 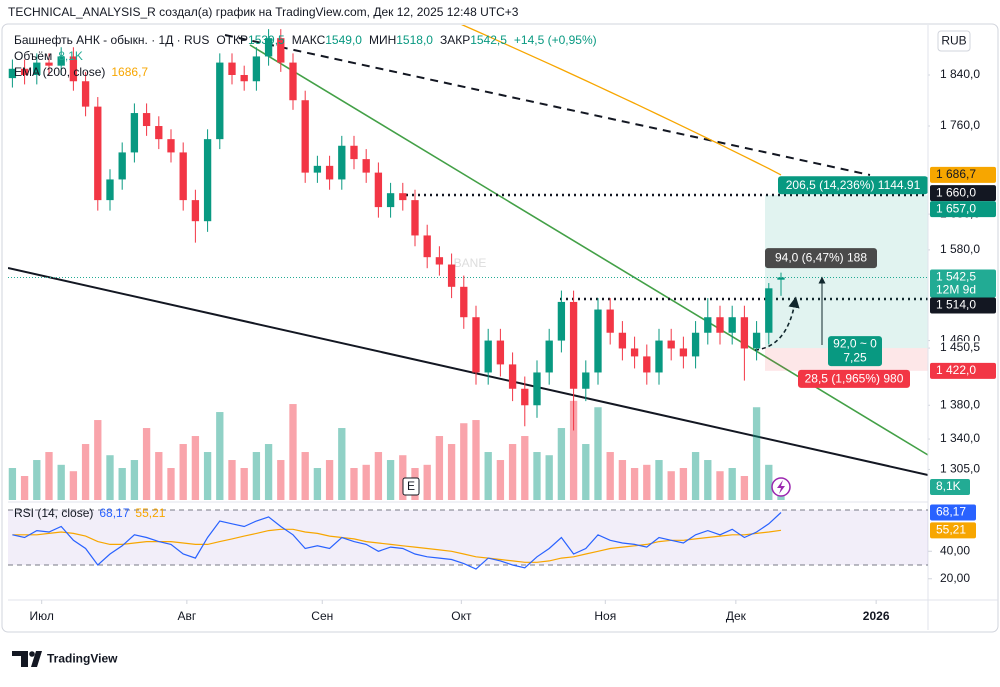 I want to click on watermark: BANE, so click(x=470, y=263).